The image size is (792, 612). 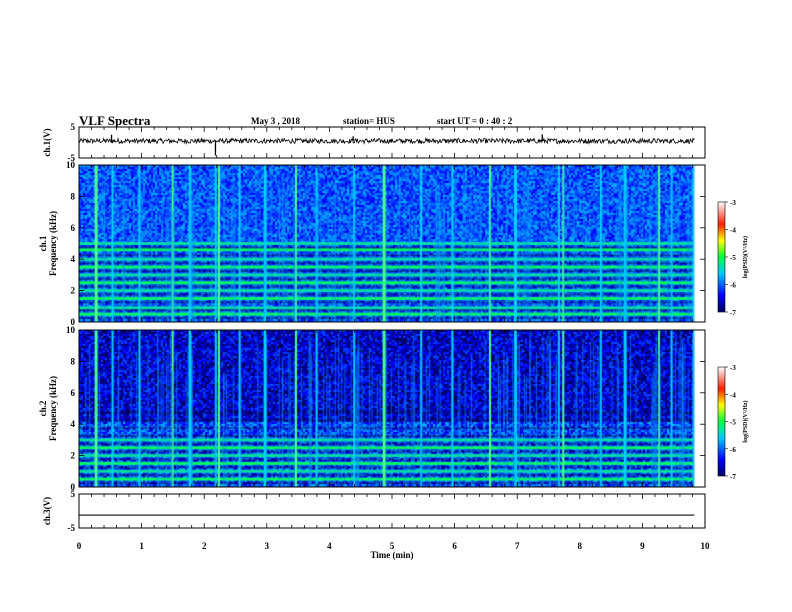 What do you see at coordinates (391, 555) in the screenshot?
I see `x-axis-label: Time (min)` at bounding box center [391, 555].